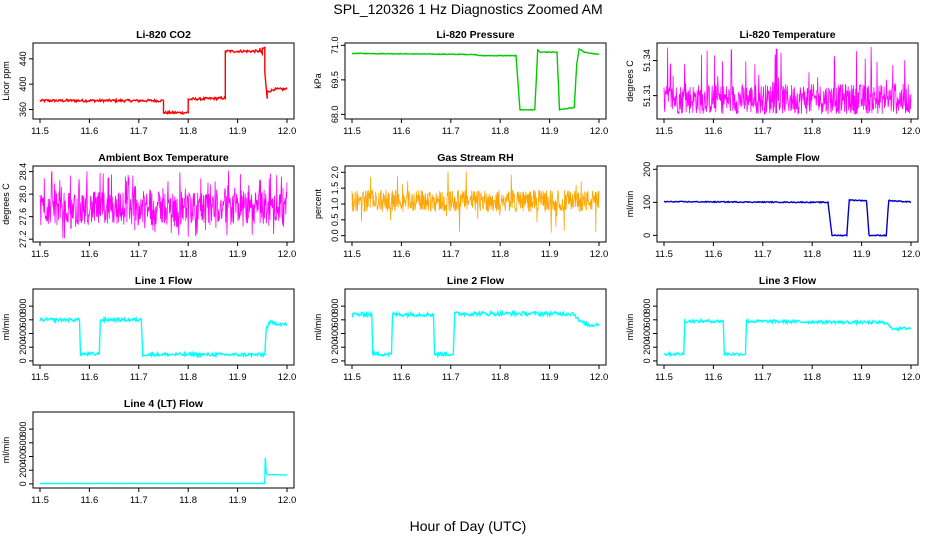  What do you see at coordinates (647, 60) in the screenshot?
I see `y-tick-label: 51.34` at bounding box center [647, 60].